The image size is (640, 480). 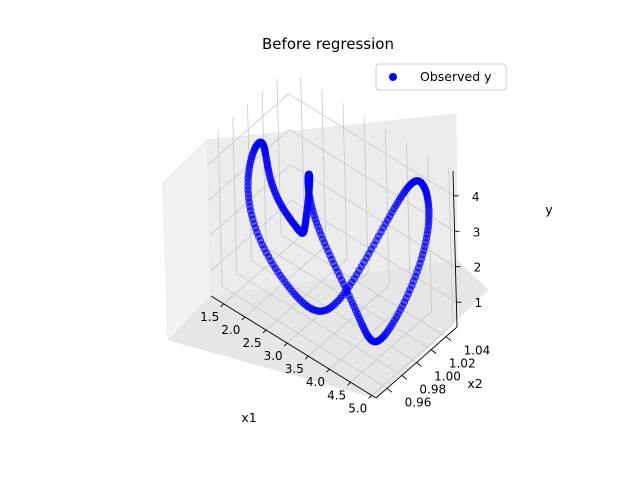 I want to click on x2-tick-label: 0.96, so click(x=418, y=402).